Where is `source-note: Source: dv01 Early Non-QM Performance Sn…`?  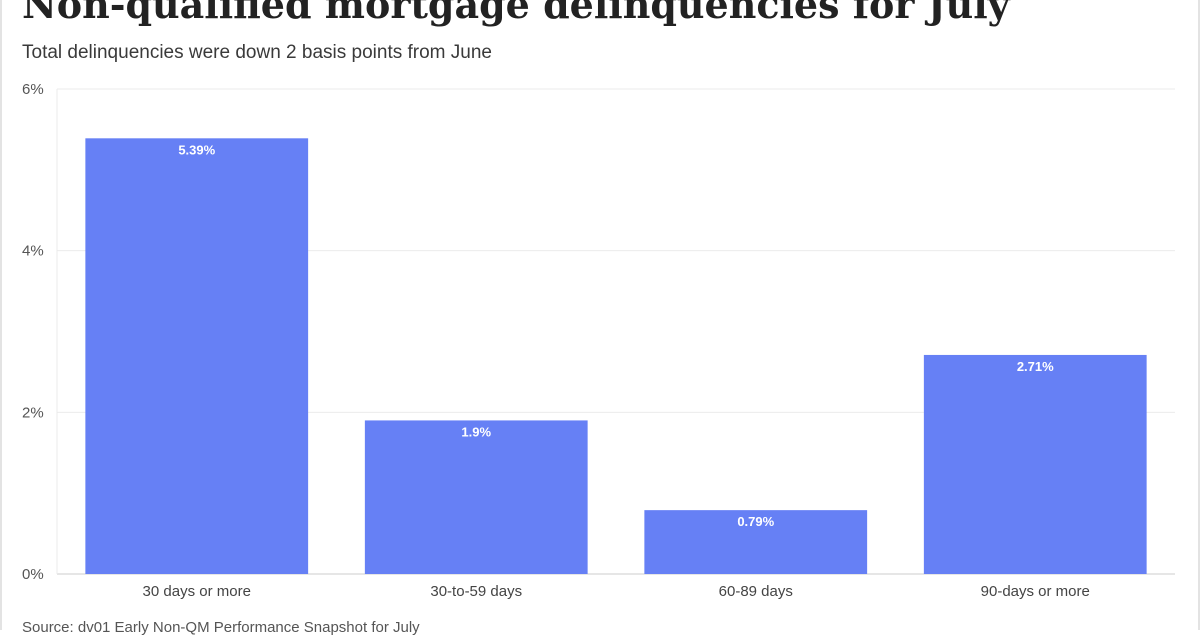
source-note: Source: dv01 Early Non-QM Performance Sn… is located at coordinates (221, 627).